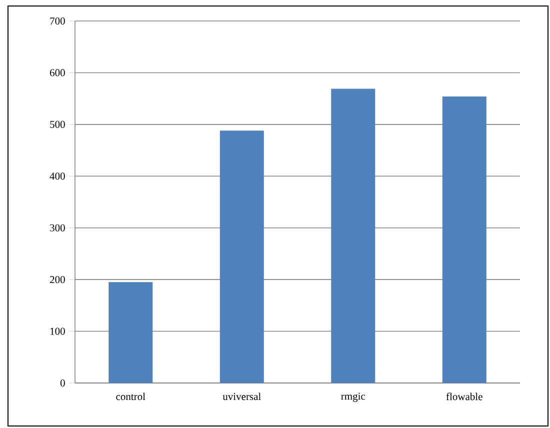 This screenshot has height=428, width=550. Describe the element at coordinates (57, 280) in the screenshot. I see `y-tick-label: 200` at that location.